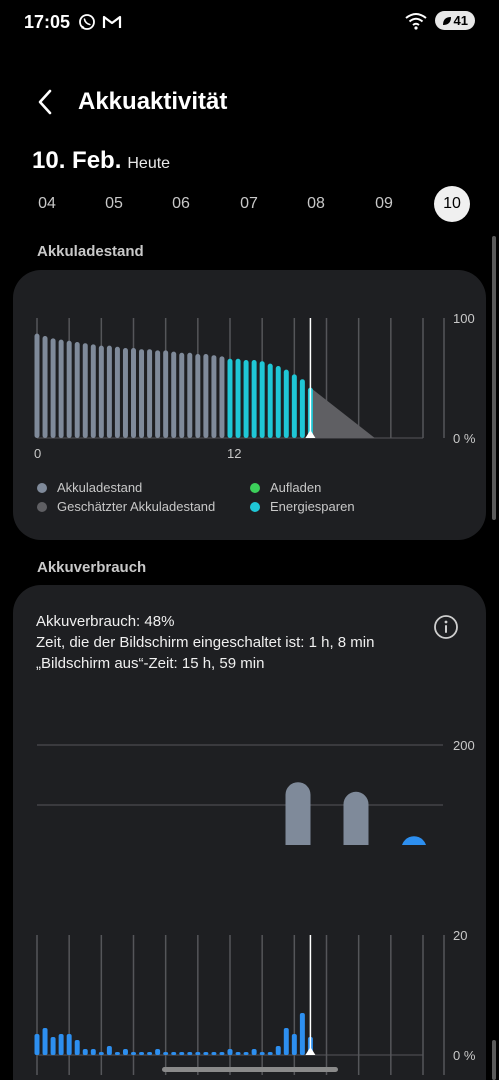 Image resolution: width=499 pixels, height=1080 pixels. I want to click on chevron-left-icon, so click(45, 102).